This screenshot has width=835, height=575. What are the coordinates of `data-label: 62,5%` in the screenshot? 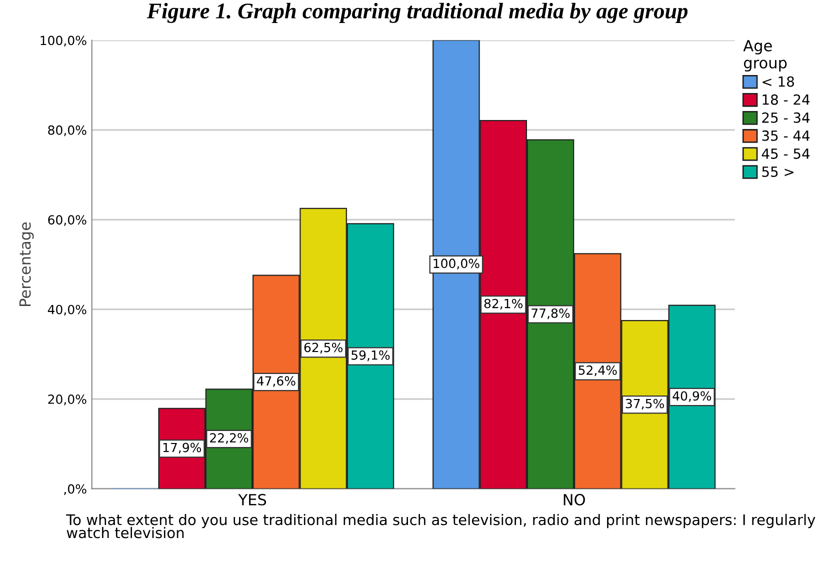 It's located at (323, 348).